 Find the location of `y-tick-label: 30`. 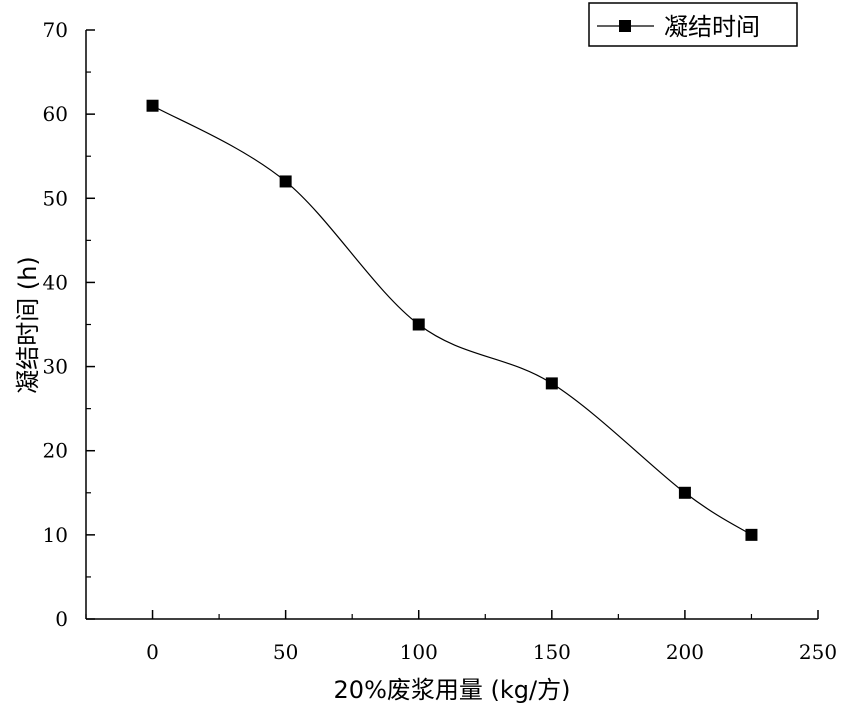

y-tick-label: 30 is located at coordinates (55, 367).